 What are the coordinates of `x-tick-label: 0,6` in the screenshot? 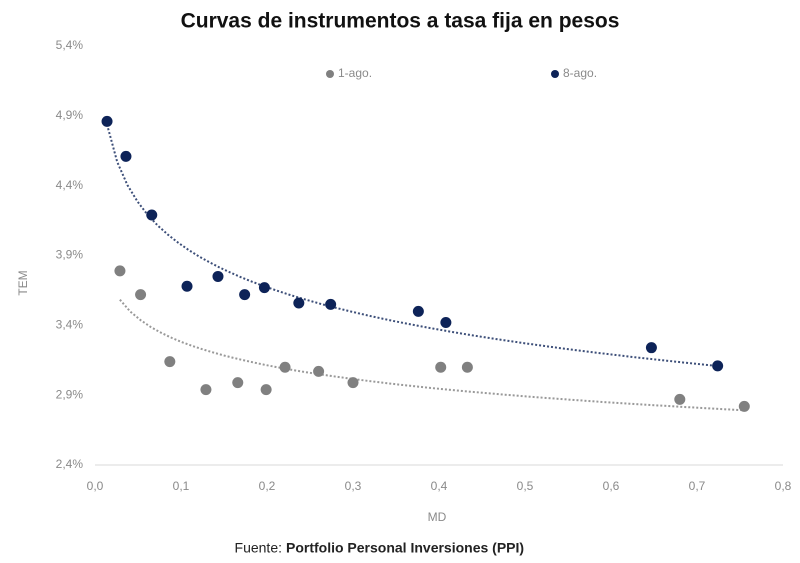 It's located at (611, 486).